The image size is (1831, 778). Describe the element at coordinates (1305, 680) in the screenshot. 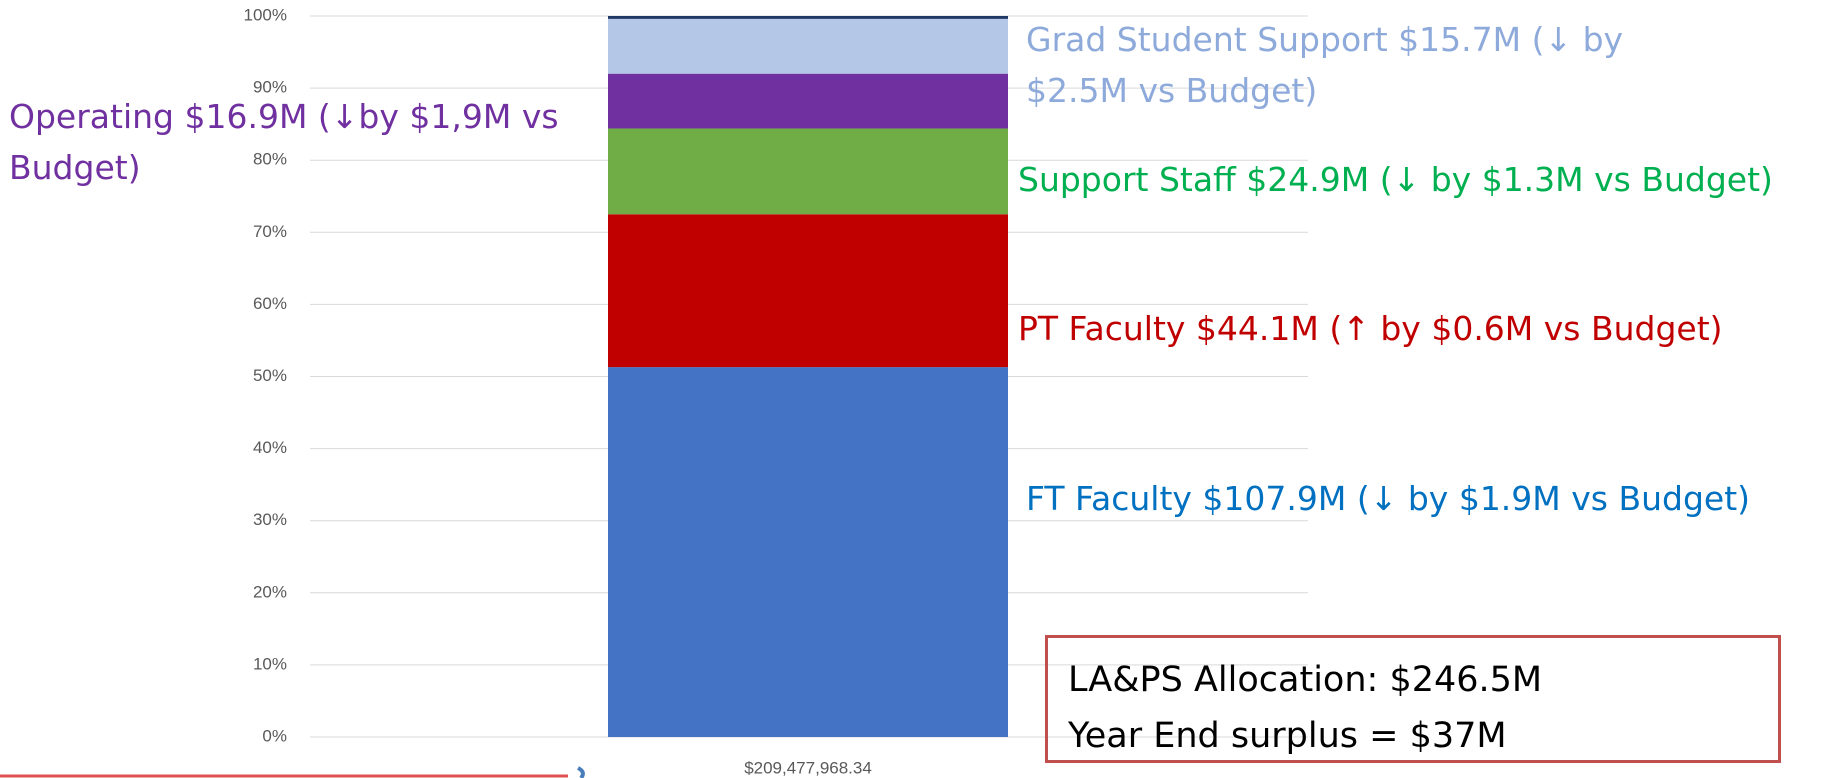

I see `annotation-line: LA&PS Allocation: $246.5M` at that location.